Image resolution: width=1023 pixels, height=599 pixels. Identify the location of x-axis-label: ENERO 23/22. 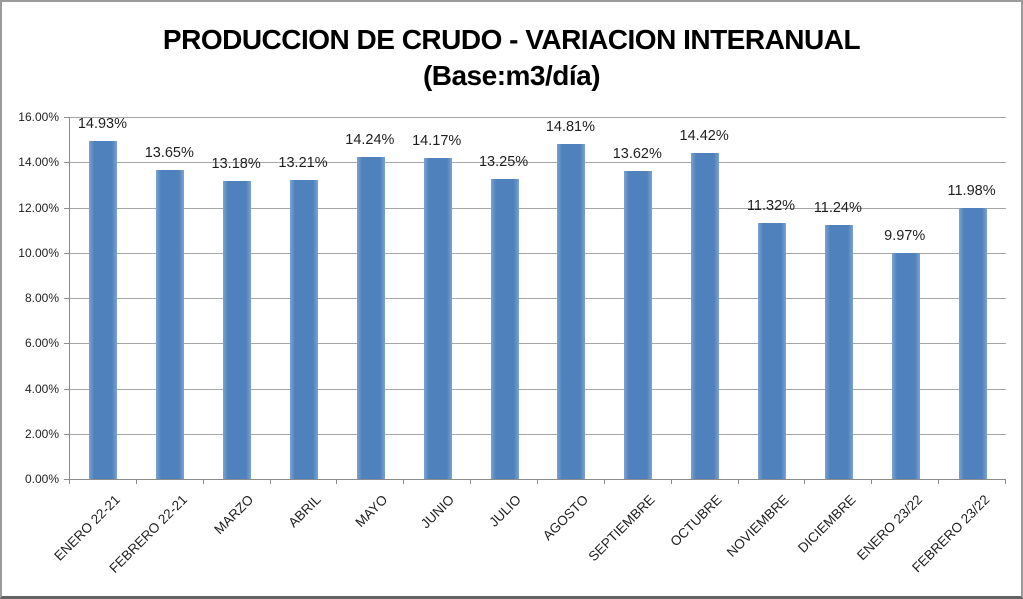
(890, 528).